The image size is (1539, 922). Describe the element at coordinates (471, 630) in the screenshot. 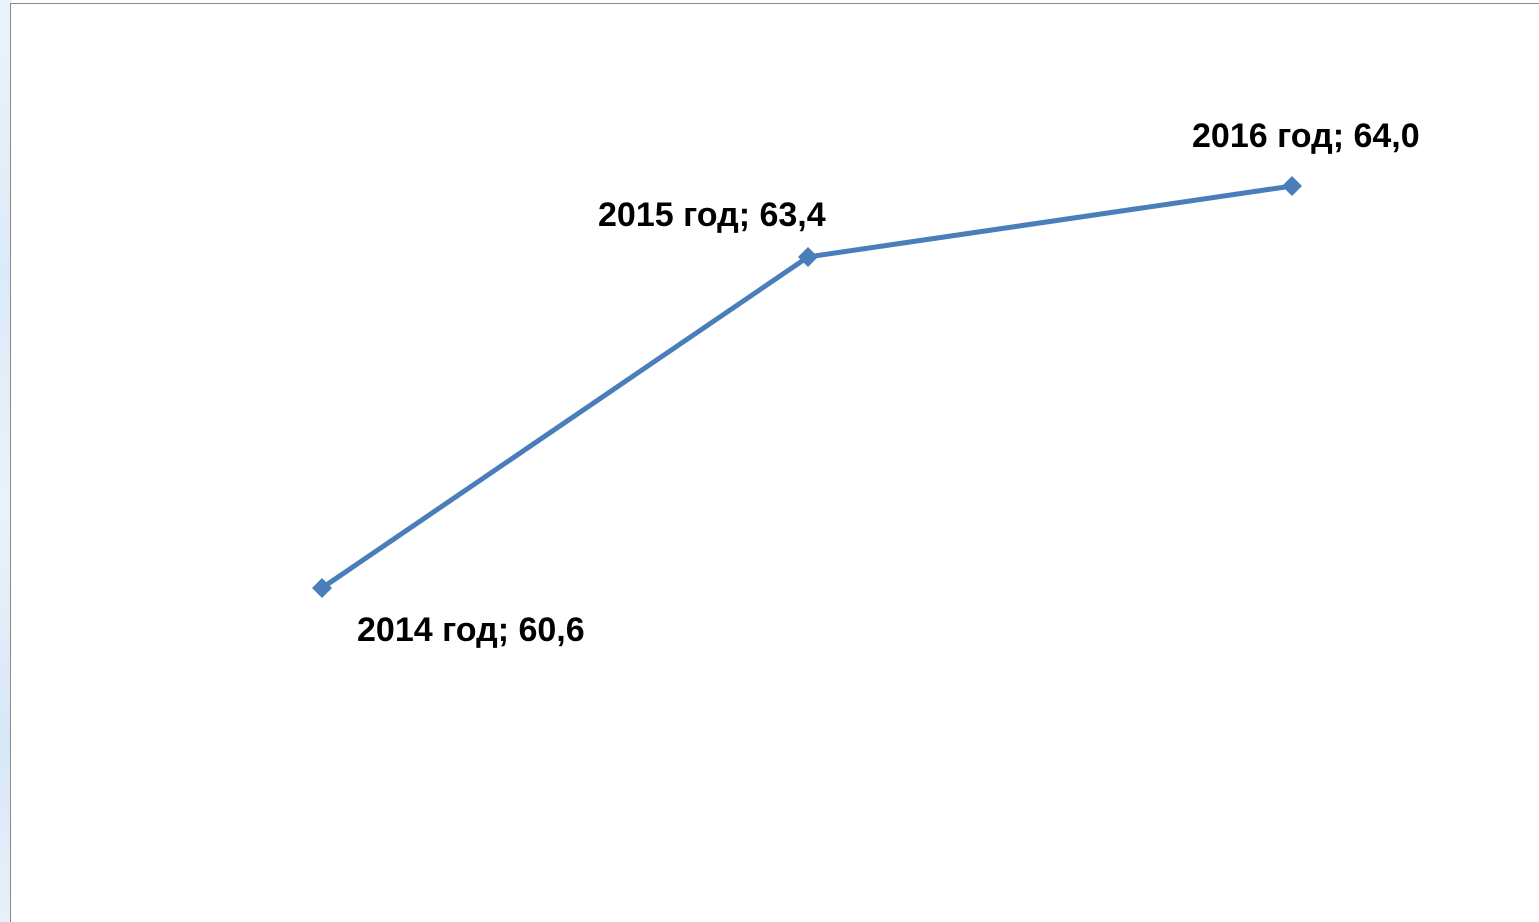

I see `data-label-1: 2014 год; 60,6` at that location.